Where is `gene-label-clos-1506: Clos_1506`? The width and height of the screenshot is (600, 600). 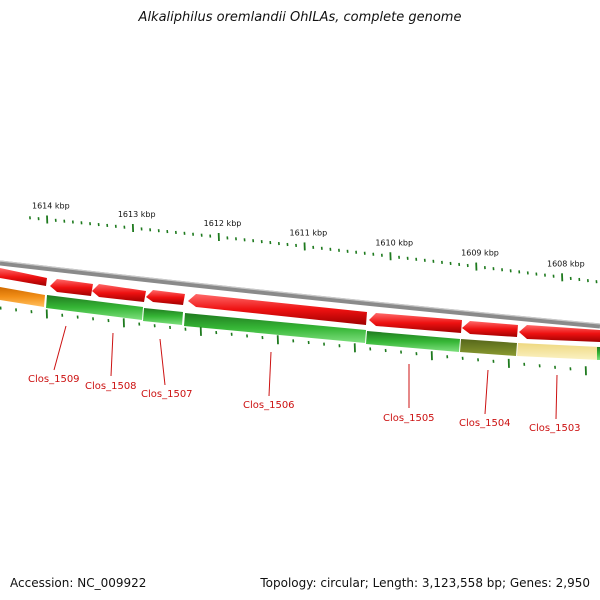
gene-label-clos-1506: Clos_1506 is located at coordinates (269, 405).